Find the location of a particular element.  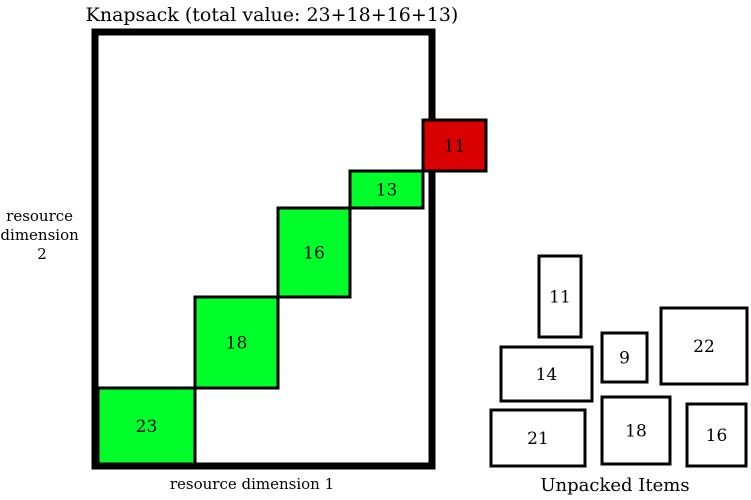

packed-item-1: 23 is located at coordinates (146, 426).